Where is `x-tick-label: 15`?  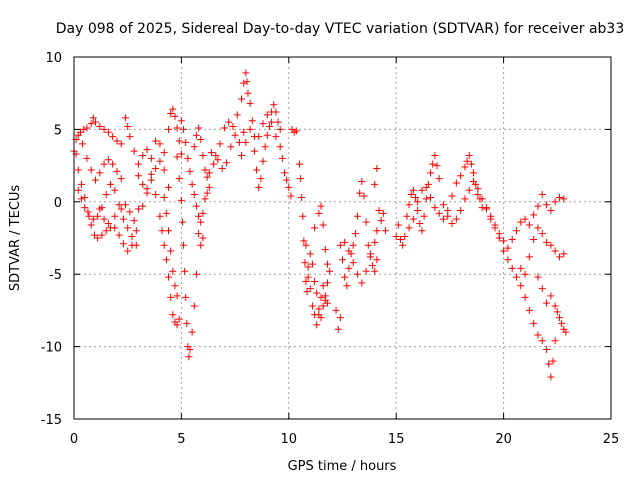
x-tick-label: 15 is located at coordinates (396, 439).